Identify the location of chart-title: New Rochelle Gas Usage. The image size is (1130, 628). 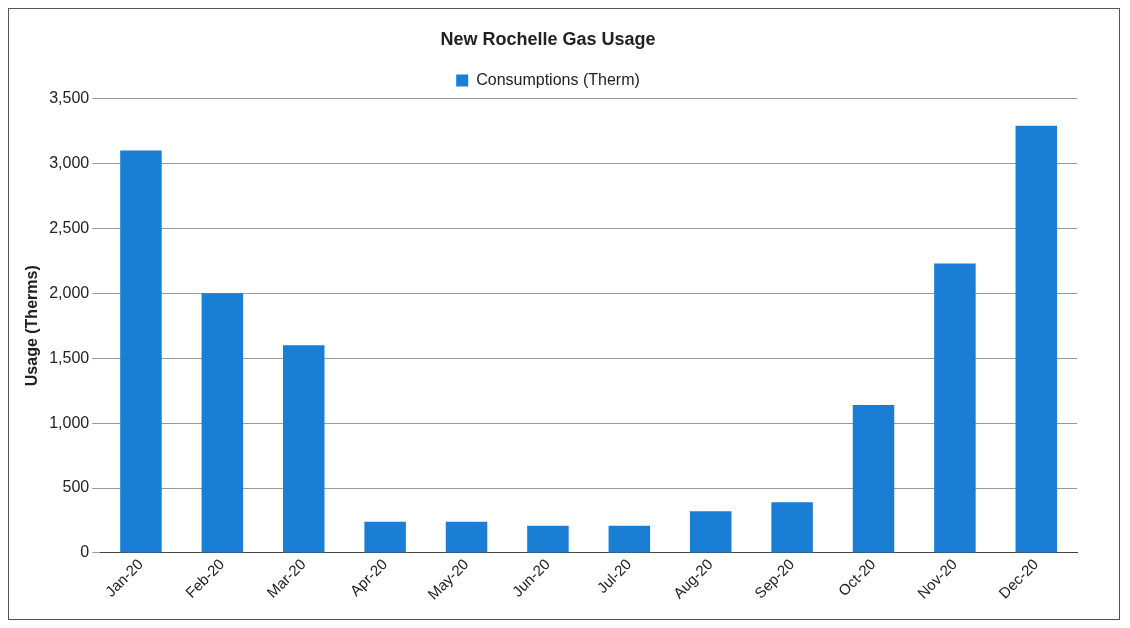
(548, 38).